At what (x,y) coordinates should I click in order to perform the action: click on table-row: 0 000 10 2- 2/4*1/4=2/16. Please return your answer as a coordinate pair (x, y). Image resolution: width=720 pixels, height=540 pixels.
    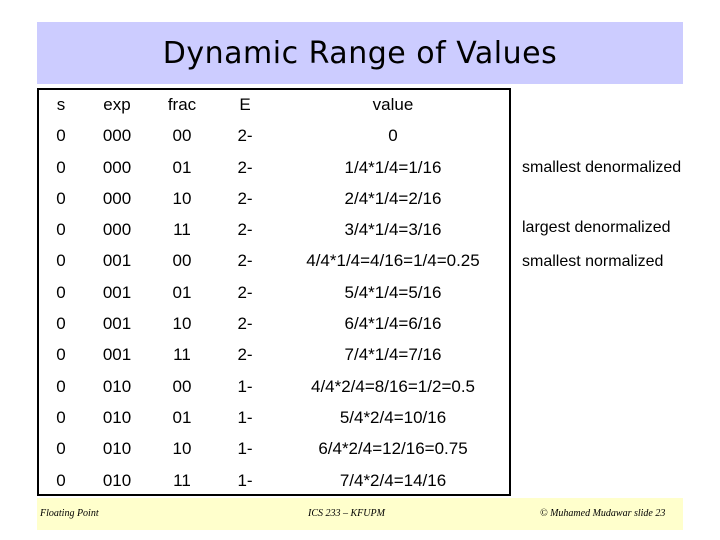
    Looking at the image, I should click on (274, 198).